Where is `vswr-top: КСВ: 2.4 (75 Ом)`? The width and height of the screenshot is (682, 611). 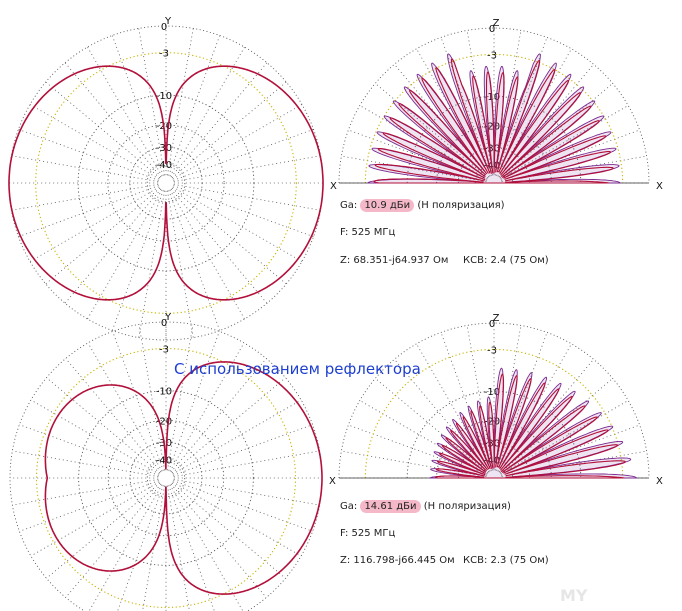
vswr-top: КСВ: 2.4 (75 Ом) is located at coordinates (506, 260).